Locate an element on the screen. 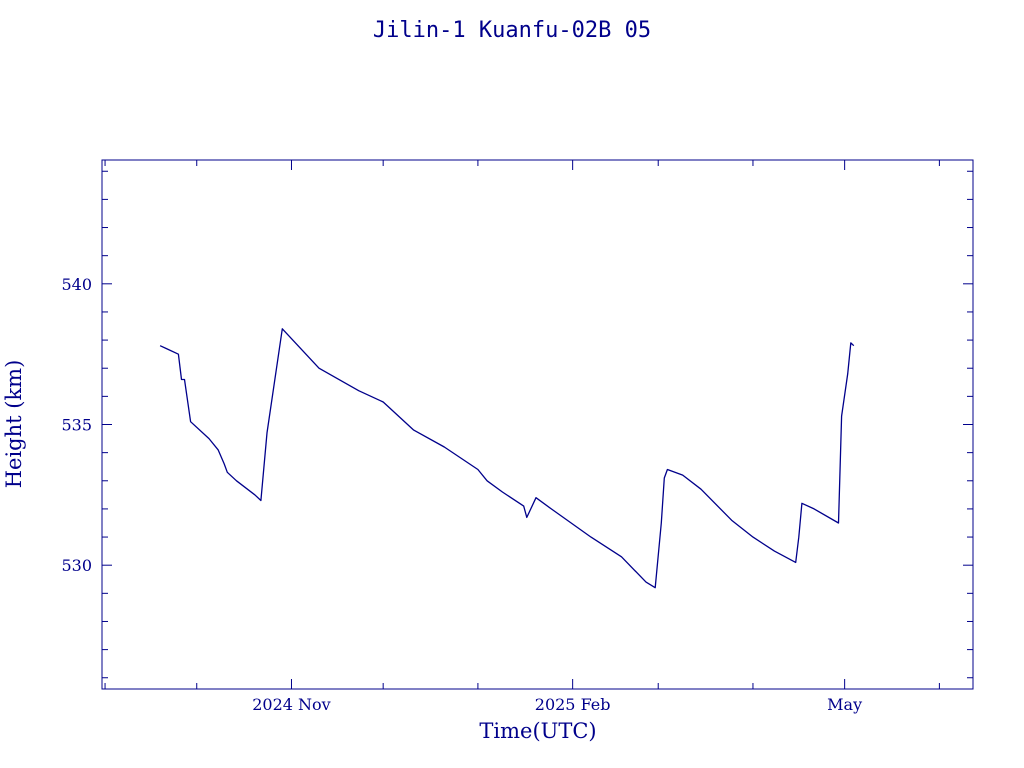 The image size is (1024, 768). y-axis-label: Height (km) is located at coordinates (14, 424).